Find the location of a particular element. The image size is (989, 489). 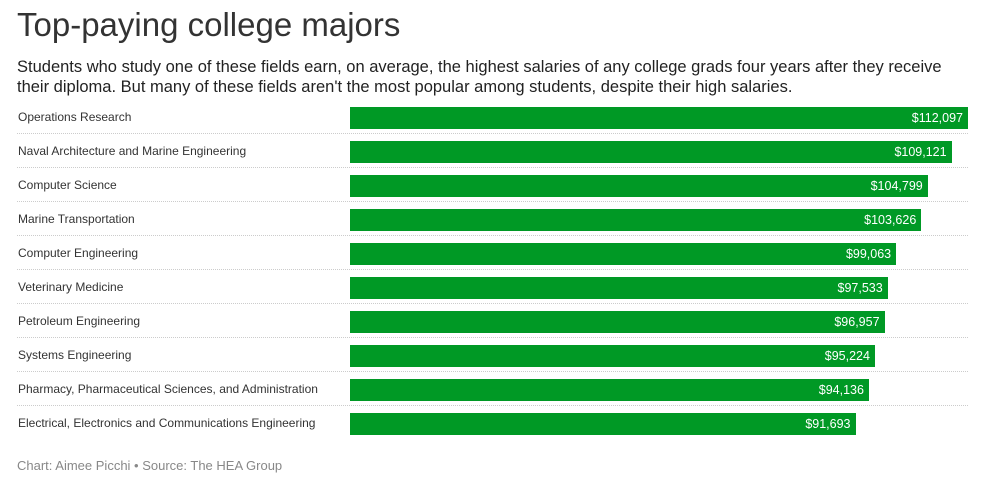

bar-row: Marine Transportation $103,626 is located at coordinates (492, 219).